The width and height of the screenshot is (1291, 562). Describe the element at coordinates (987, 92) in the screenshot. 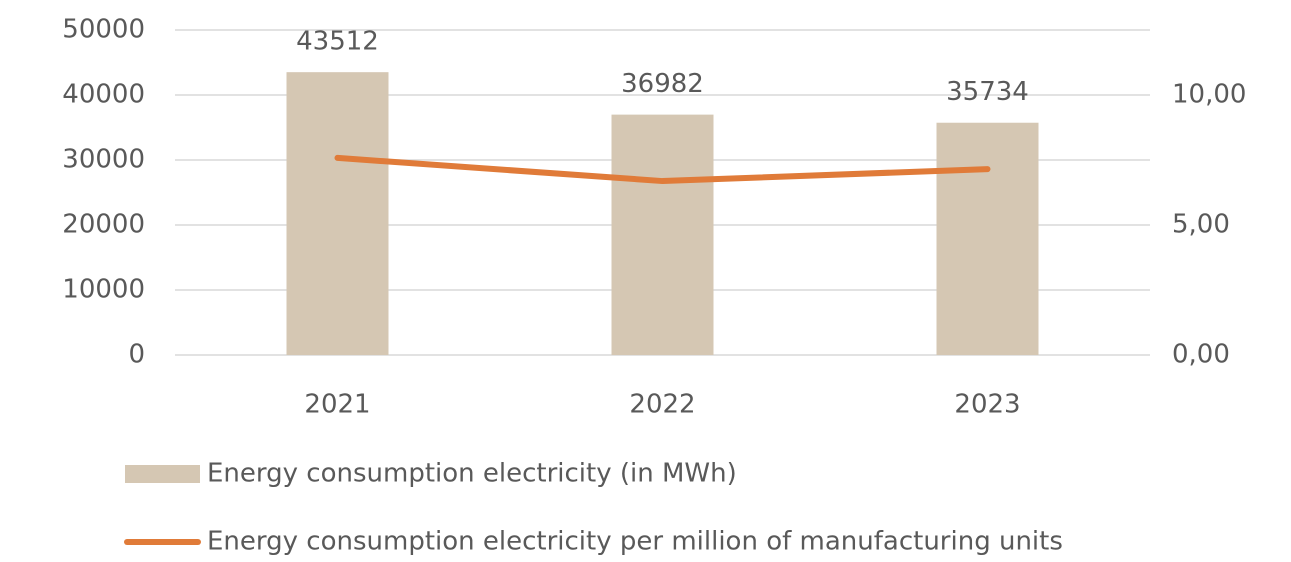

I see `data-label: 35734` at that location.